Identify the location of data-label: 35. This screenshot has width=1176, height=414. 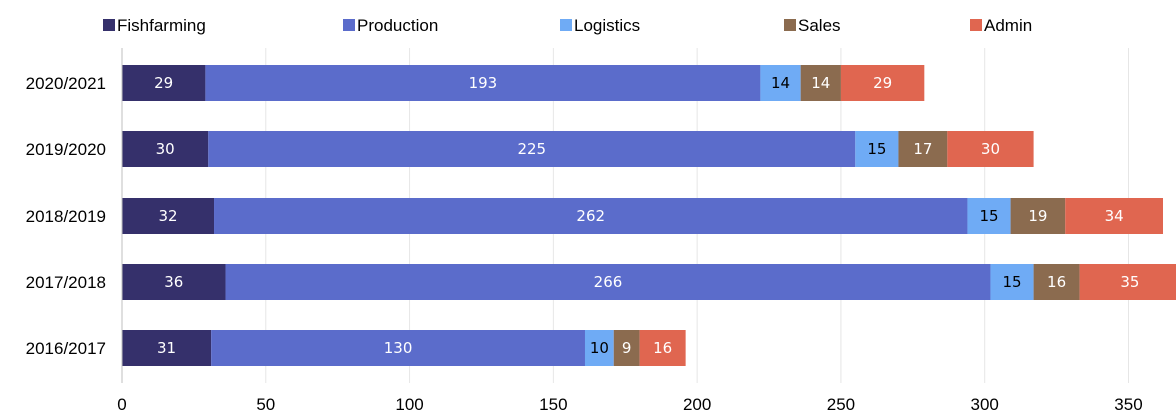
(1129, 282).